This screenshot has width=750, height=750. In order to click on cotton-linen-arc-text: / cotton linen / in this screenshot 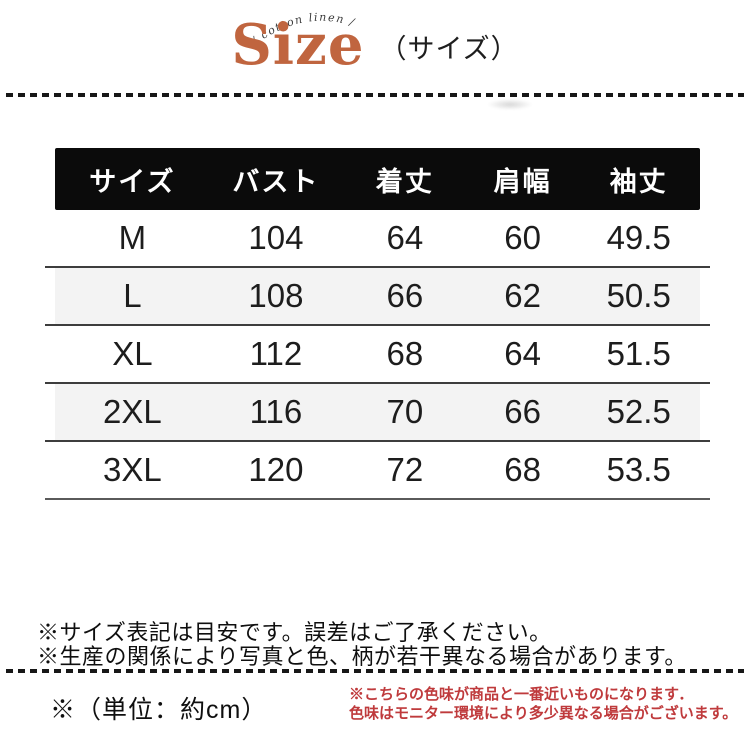, I will do `click(302, 29)`.